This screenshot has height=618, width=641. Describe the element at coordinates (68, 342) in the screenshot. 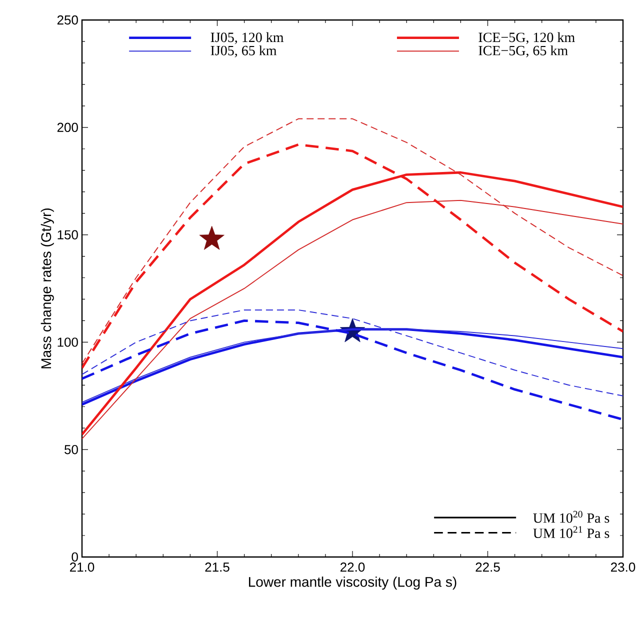

I see `y-tick-label: 100` at that location.